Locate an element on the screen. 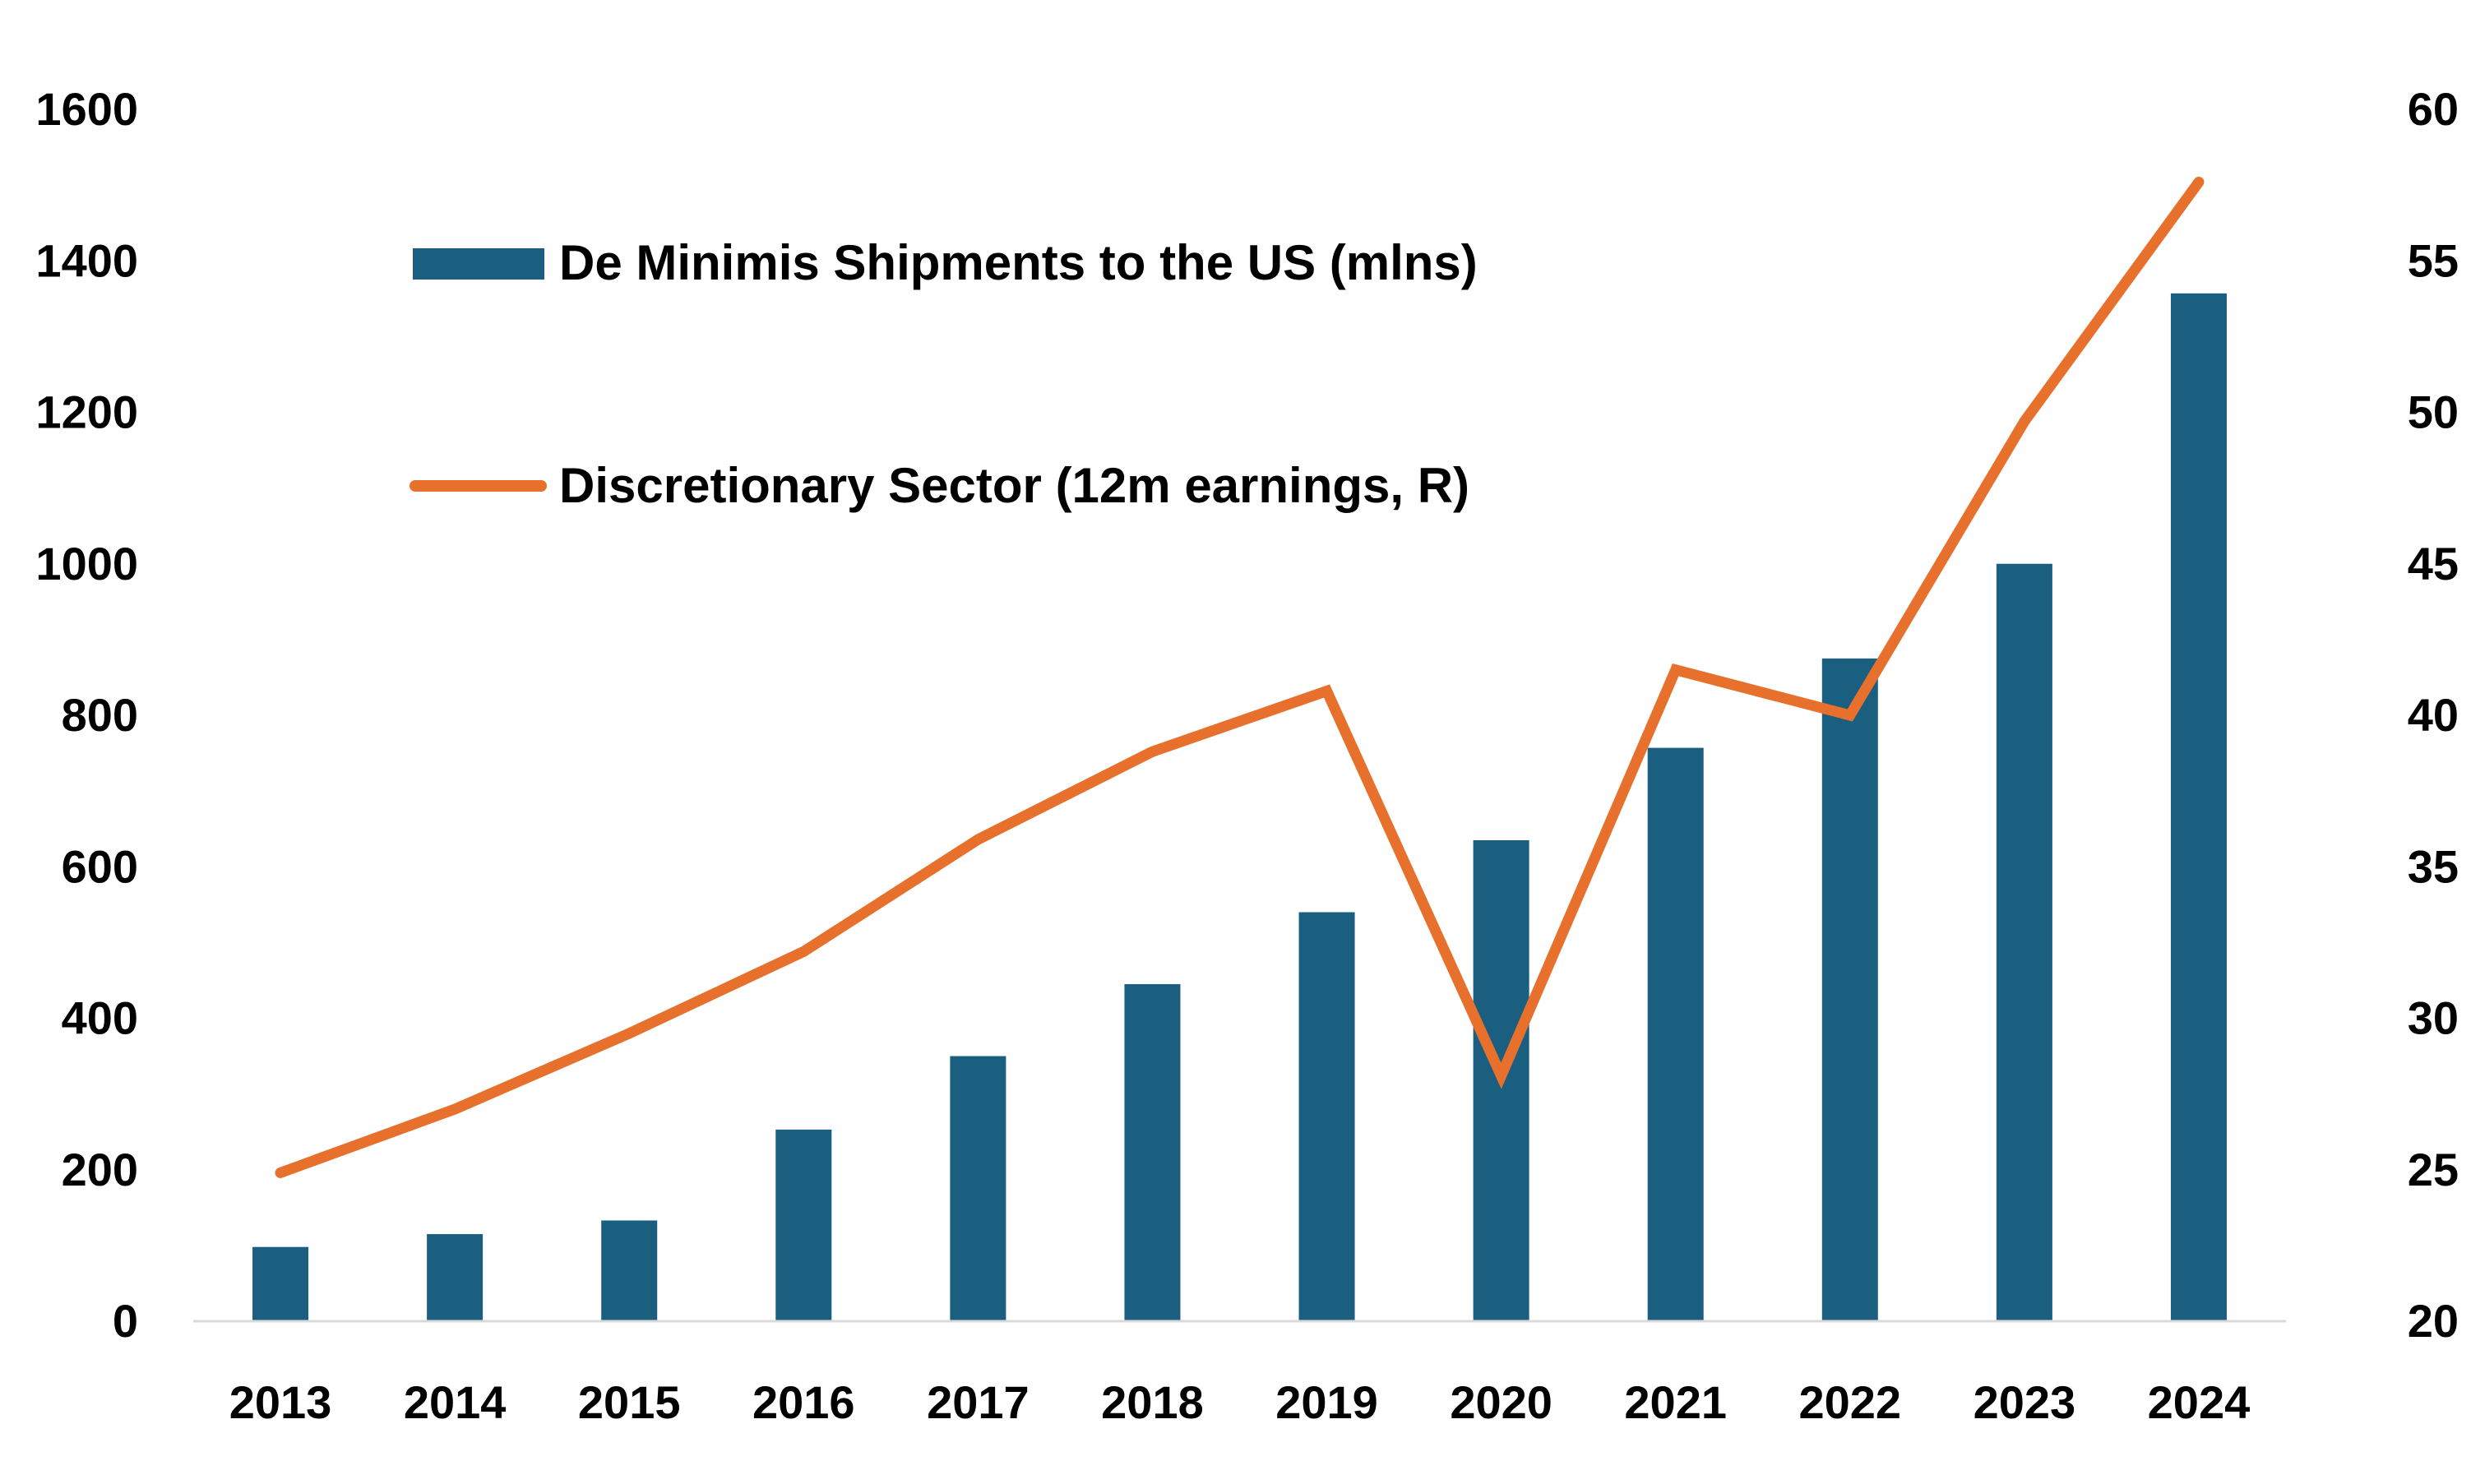 The width and height of the screenshot is (2471, 1484). bar-2018 is located at coordinates (1152, 1153).